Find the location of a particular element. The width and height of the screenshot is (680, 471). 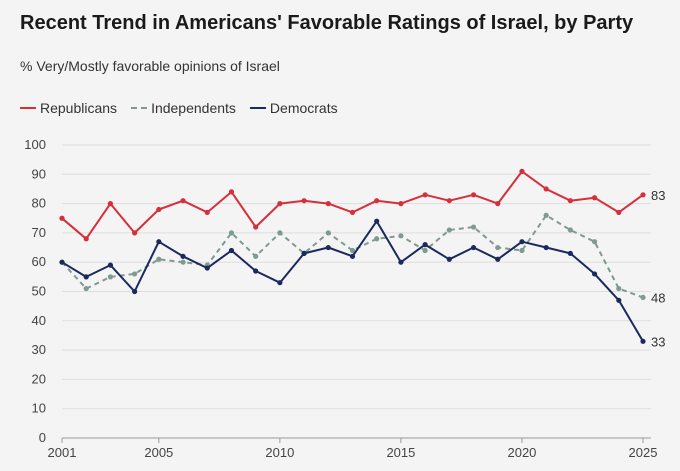

y-tick-label: 100 is located at coordinates (35, 144).